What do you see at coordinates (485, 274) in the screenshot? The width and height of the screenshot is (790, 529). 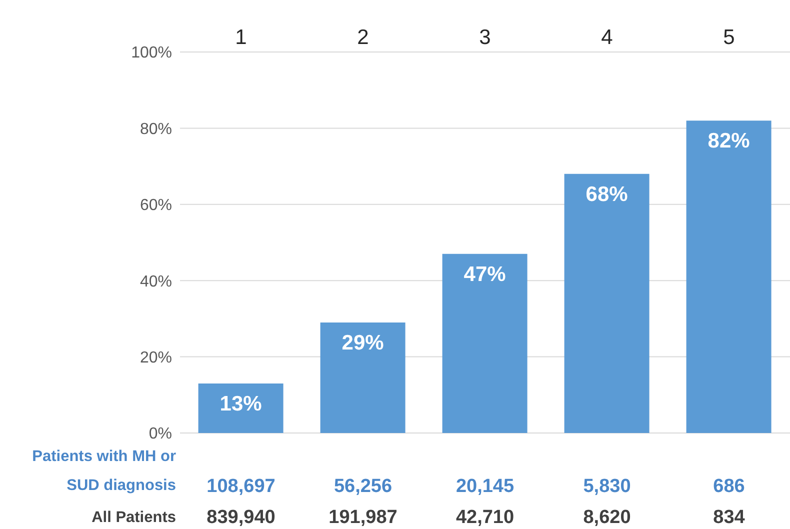 I see `data-label: 47%` at bounding box center [485, 274].